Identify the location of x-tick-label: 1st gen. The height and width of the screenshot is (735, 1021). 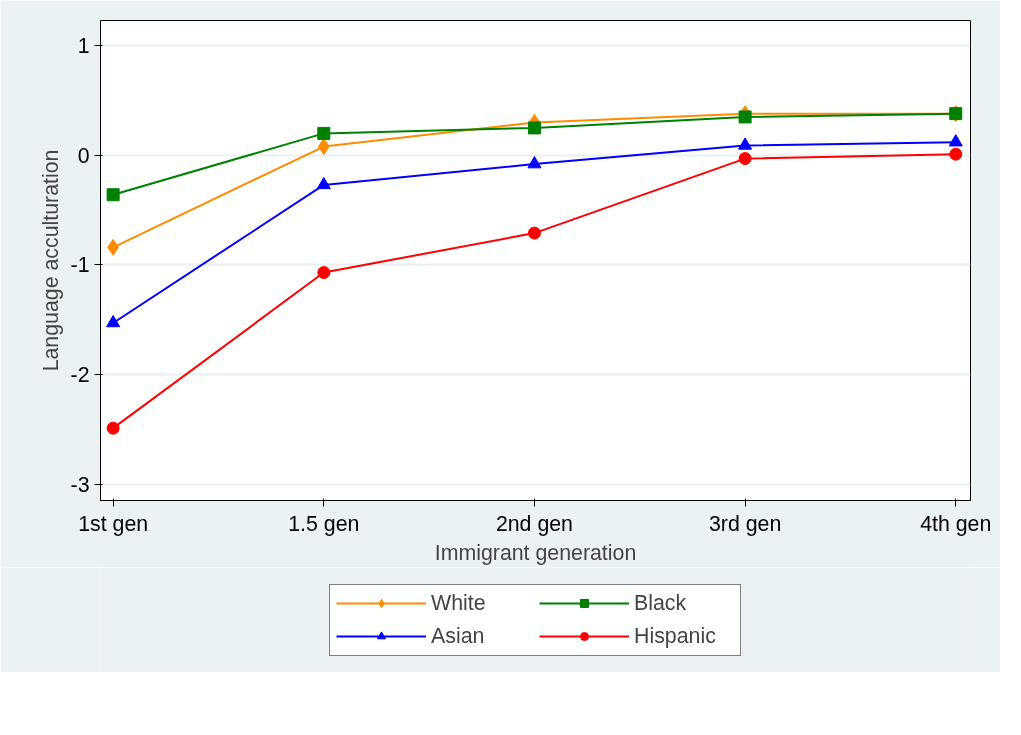
(113, 523).